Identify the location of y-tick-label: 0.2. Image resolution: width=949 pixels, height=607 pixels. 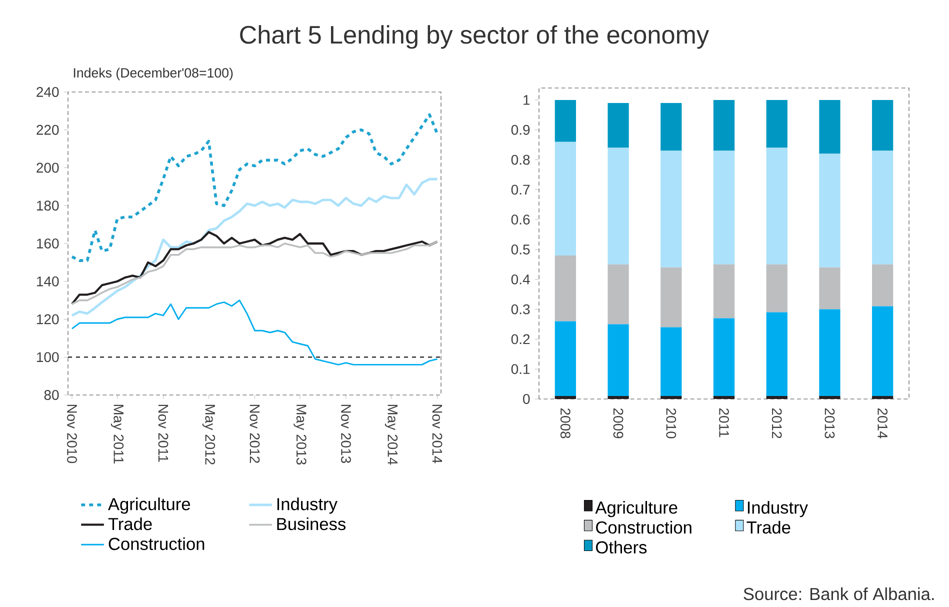
(520, 339).